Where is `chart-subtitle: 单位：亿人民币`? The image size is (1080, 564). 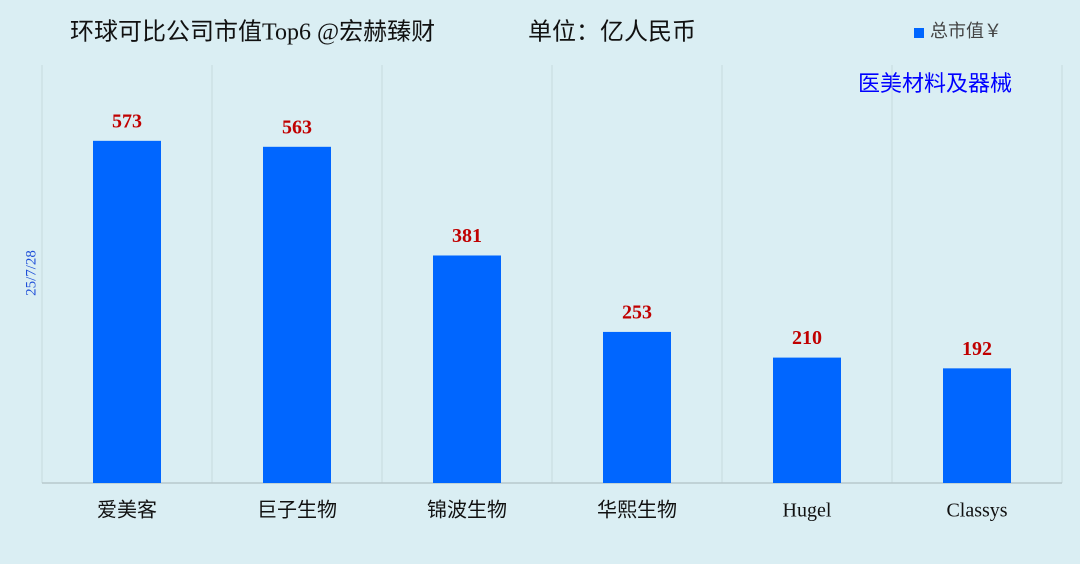
chart-subtitle: 单位：亿人民币 is located at coordinates (612, 32).